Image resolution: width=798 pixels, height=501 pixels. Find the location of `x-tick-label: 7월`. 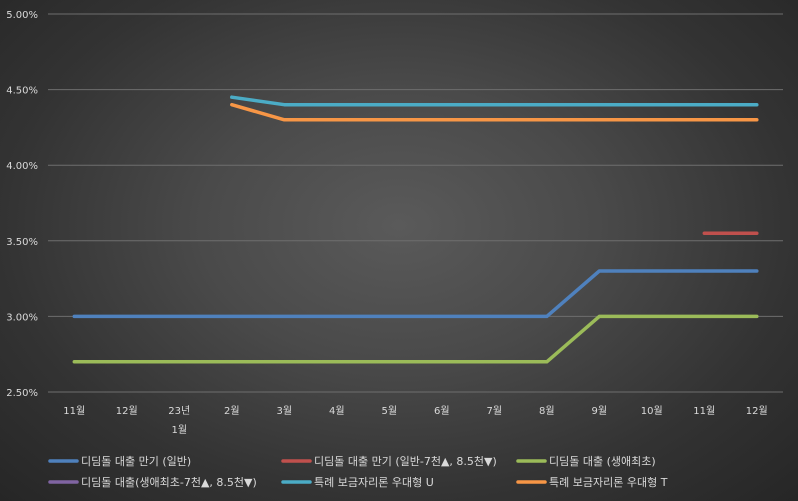

x-tick-label: 7월 is located at coordinates (494, 411).